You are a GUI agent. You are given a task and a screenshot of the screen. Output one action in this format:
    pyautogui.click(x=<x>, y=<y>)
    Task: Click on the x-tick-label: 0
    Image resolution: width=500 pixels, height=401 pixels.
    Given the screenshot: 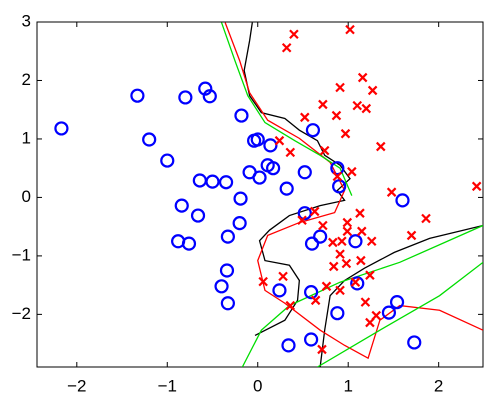 What is the action you would take?
    pyautogui.click(x=257, y=385)
    